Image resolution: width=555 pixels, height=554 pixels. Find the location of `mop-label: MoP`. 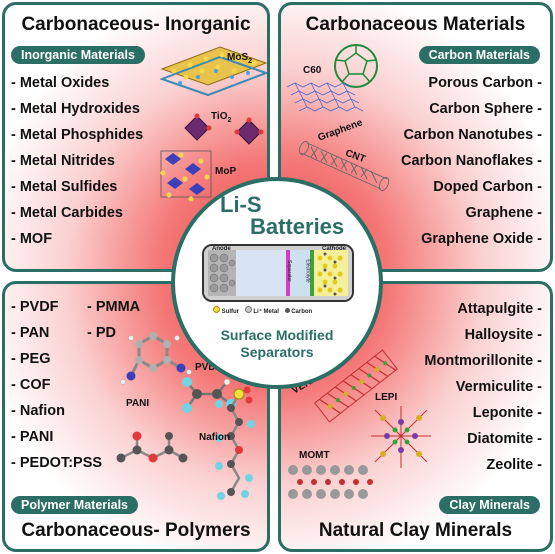

mop-label: MoP is located at coordinates (226, 171).